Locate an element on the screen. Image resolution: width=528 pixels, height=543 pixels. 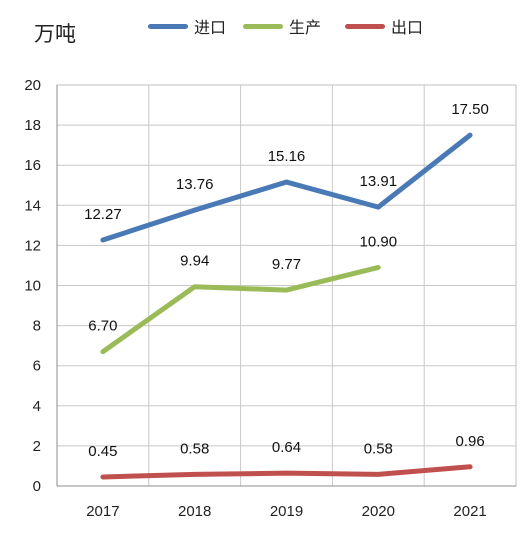
data-label: 0.64 is located at coordinates (286, 447).